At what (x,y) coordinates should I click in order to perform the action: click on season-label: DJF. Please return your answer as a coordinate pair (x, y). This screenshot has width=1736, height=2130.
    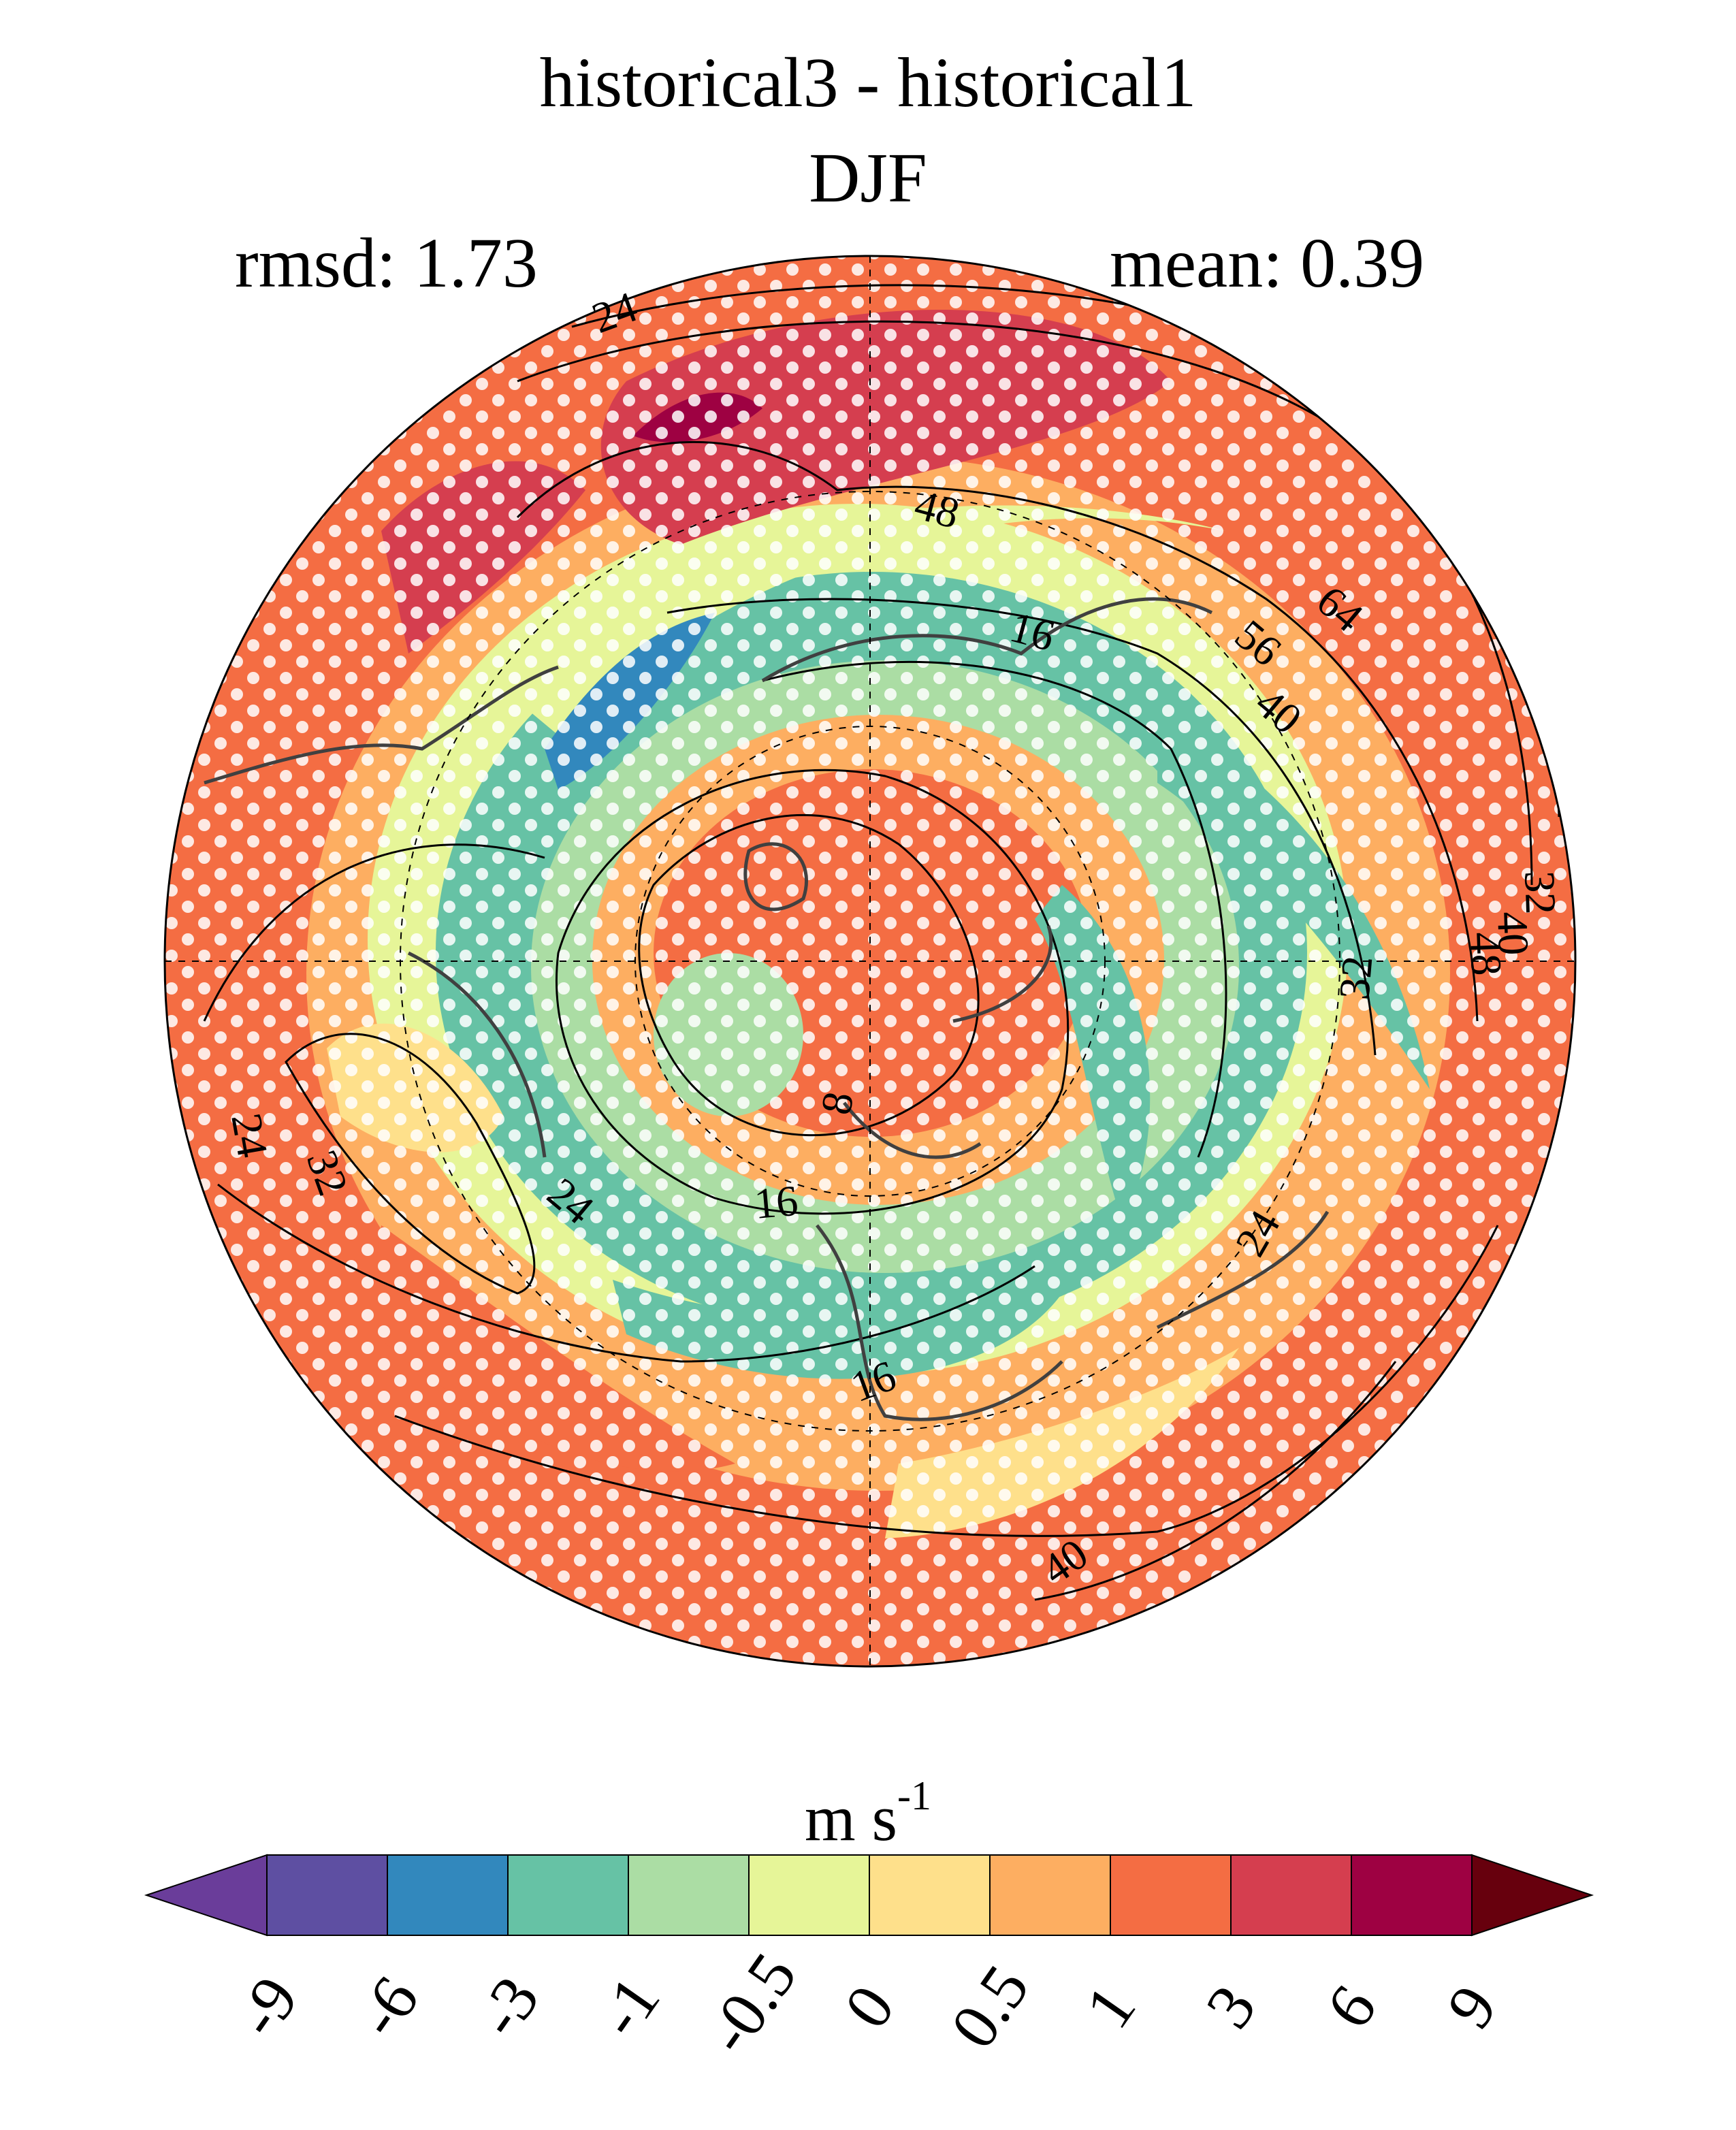
    Looking at the image, I should click on (868, 178).